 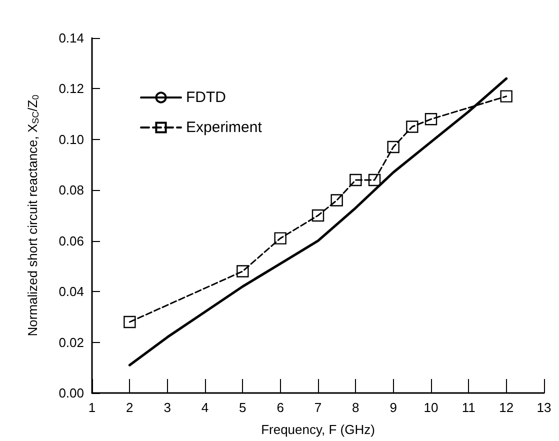 I want to click on y-tick-label: 0.02, so click(x=71, y=342).